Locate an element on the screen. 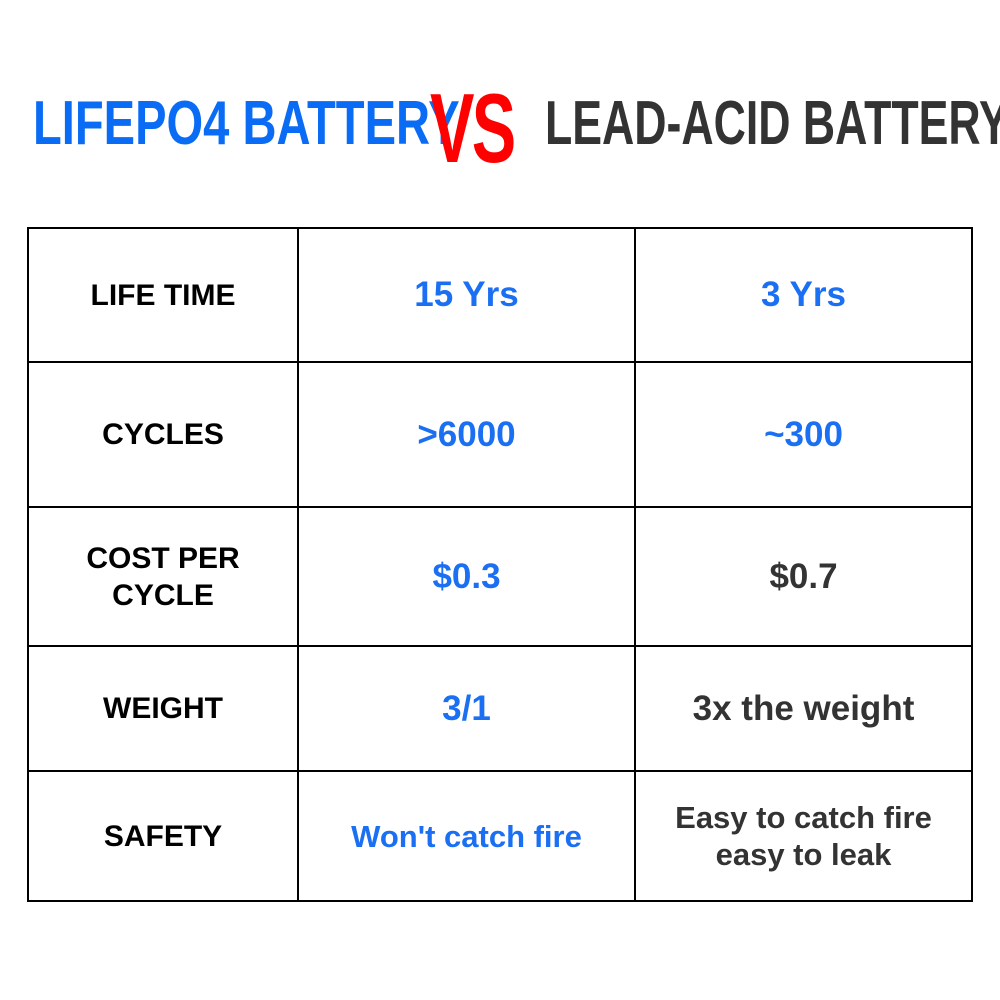  row-label: LIFE TIME is located at coordinates (163, 295).